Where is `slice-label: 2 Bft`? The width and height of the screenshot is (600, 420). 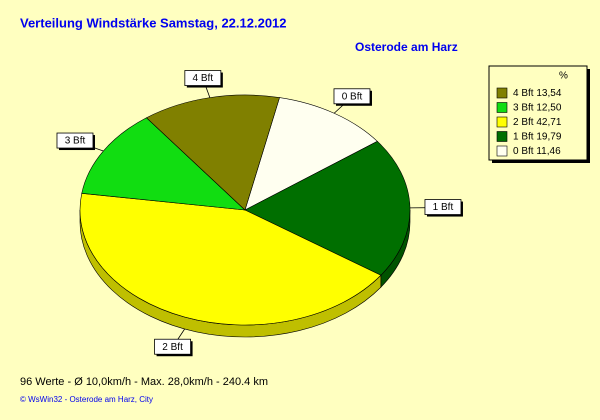
slice-label: 2 Bft is located at coordinates (172, 347).